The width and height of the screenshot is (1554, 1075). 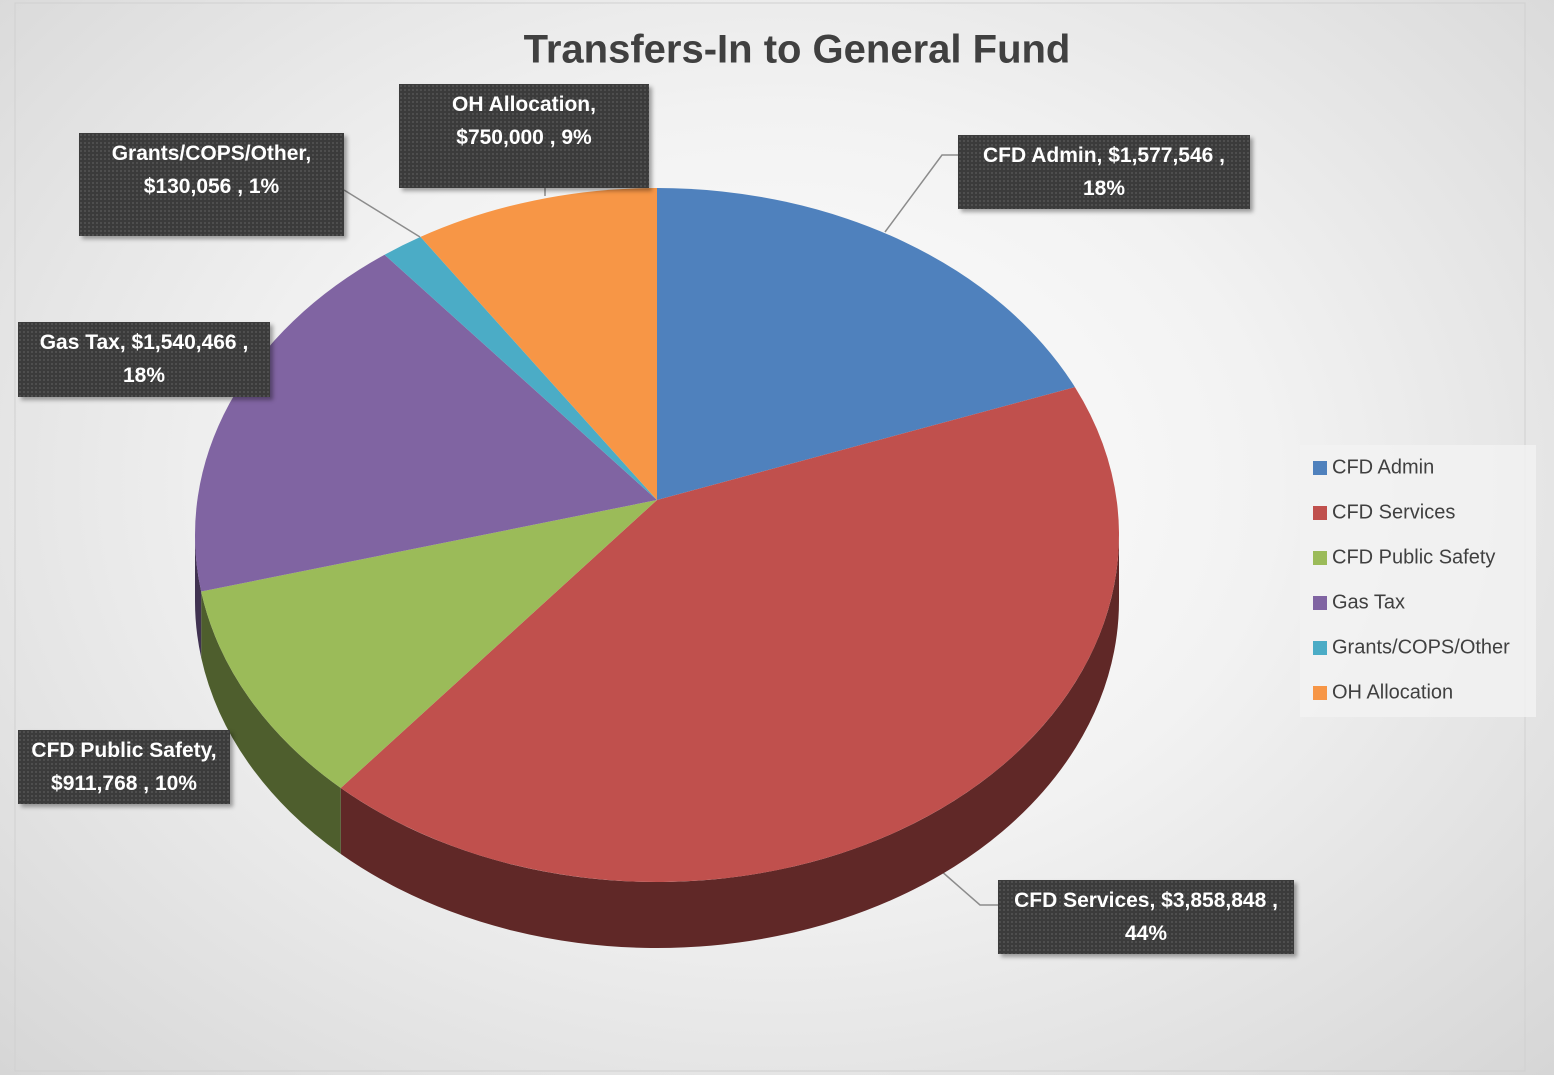 What do you see at coordinates (211, 184) in the screenshot?
I see `data-label: Grants/COPS/Other, $130,056 , 1%` at bounding box center [211, 184].